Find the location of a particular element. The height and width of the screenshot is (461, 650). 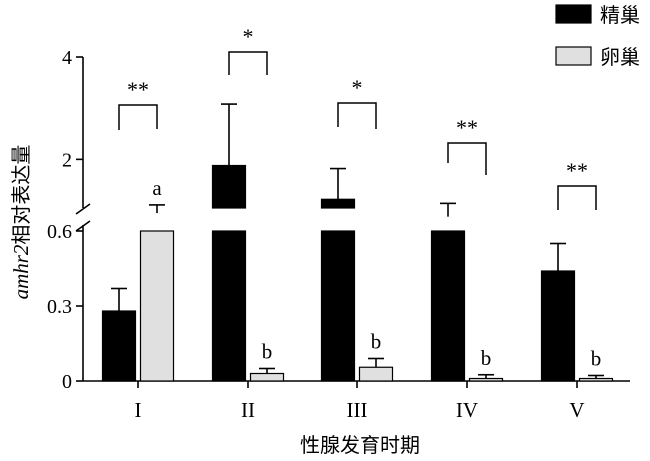

bar-0-2-upper is located at coordinates (338, 203).